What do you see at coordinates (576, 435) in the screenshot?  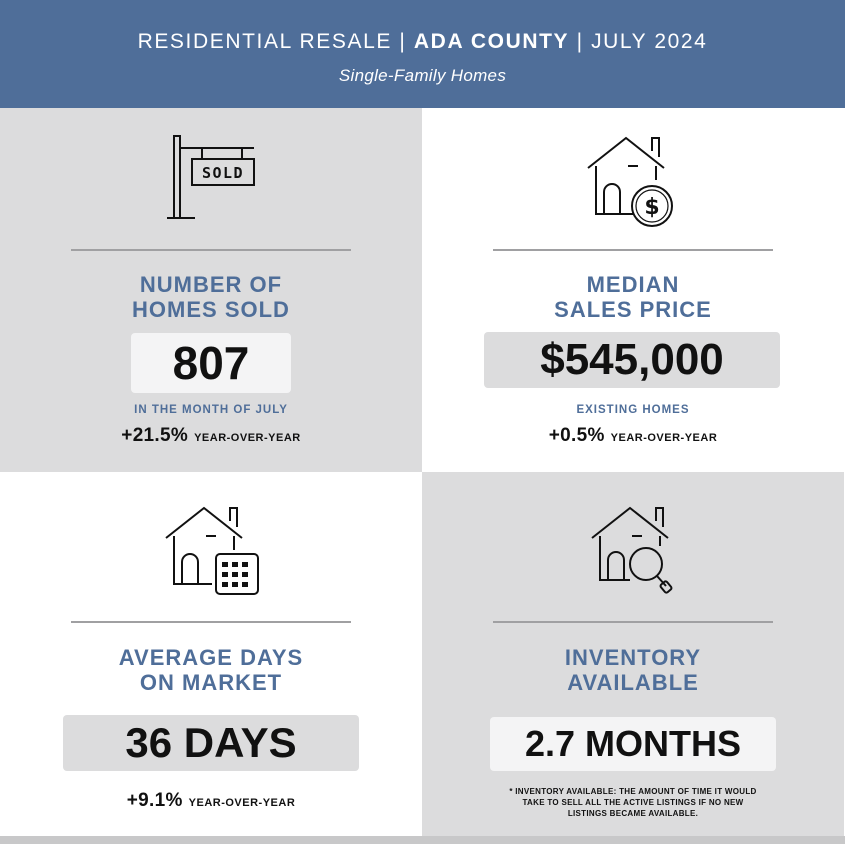 I see `yoy-value: +0.5%` at bounding box center [576, 435].